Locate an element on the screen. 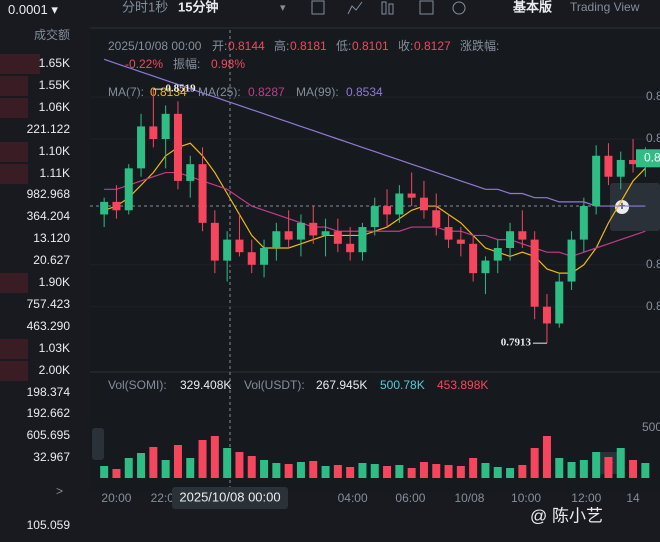 The image size is (660, 542). price-tool is located at coordinates (635, 207).